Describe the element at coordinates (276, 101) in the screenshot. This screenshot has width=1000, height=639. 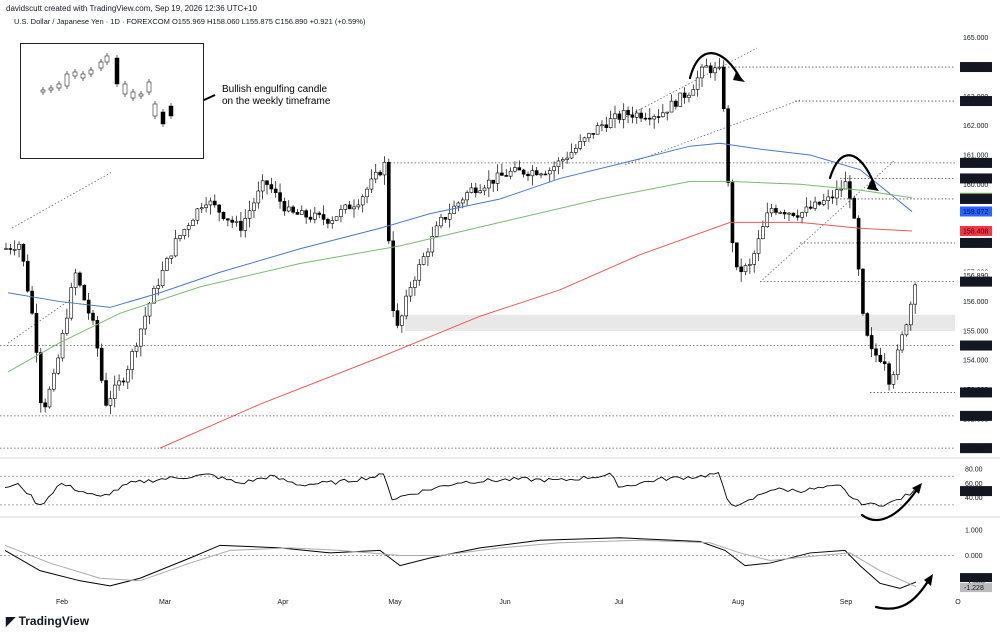
I see `annotation-line-2: on the weekly timeframe` at that location.